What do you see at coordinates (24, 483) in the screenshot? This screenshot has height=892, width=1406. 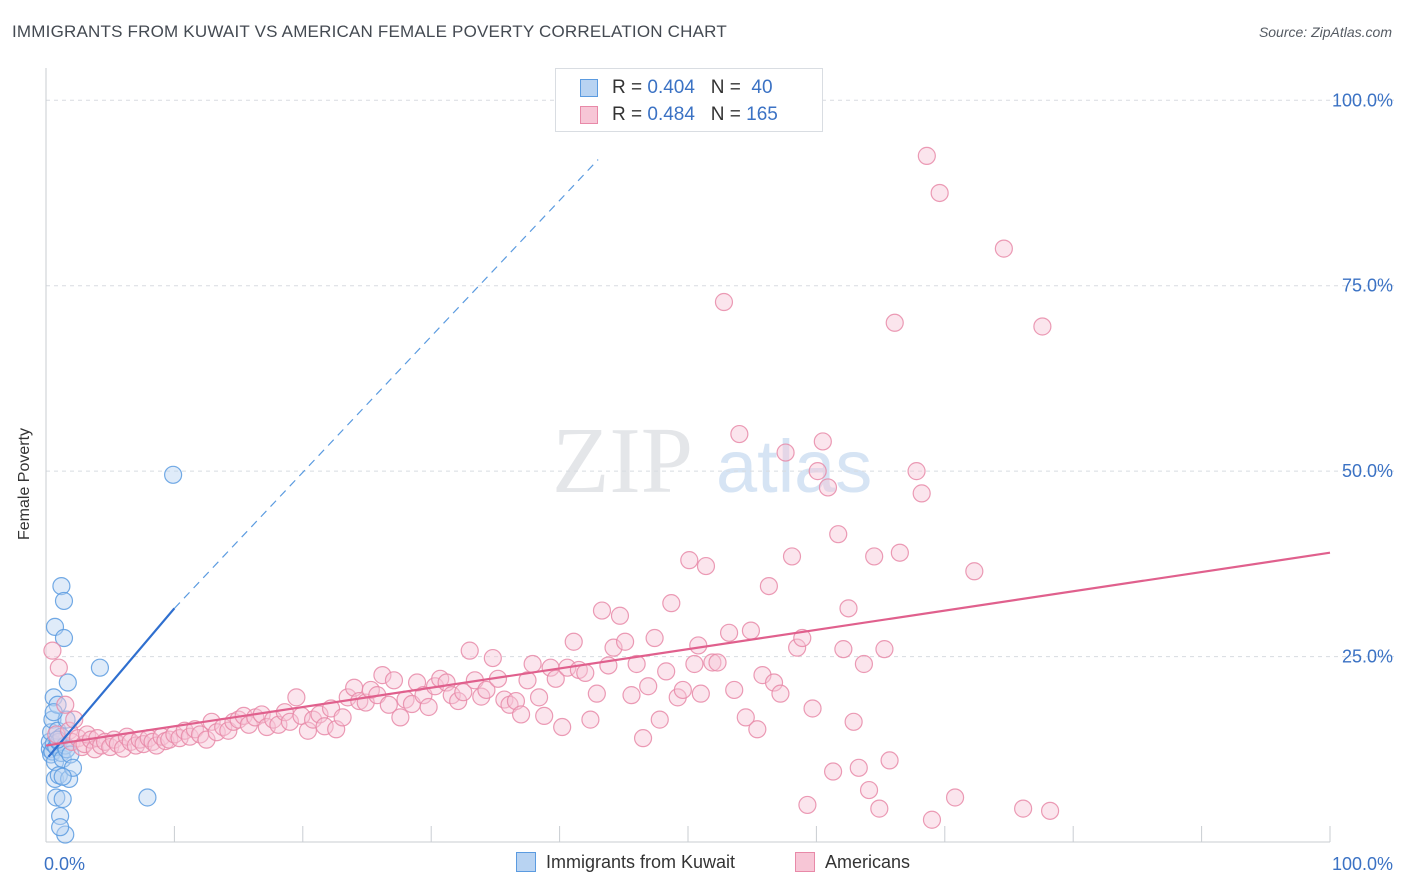 I see `y-axis-label: Female Poverty` at bounding box center [24, 483].